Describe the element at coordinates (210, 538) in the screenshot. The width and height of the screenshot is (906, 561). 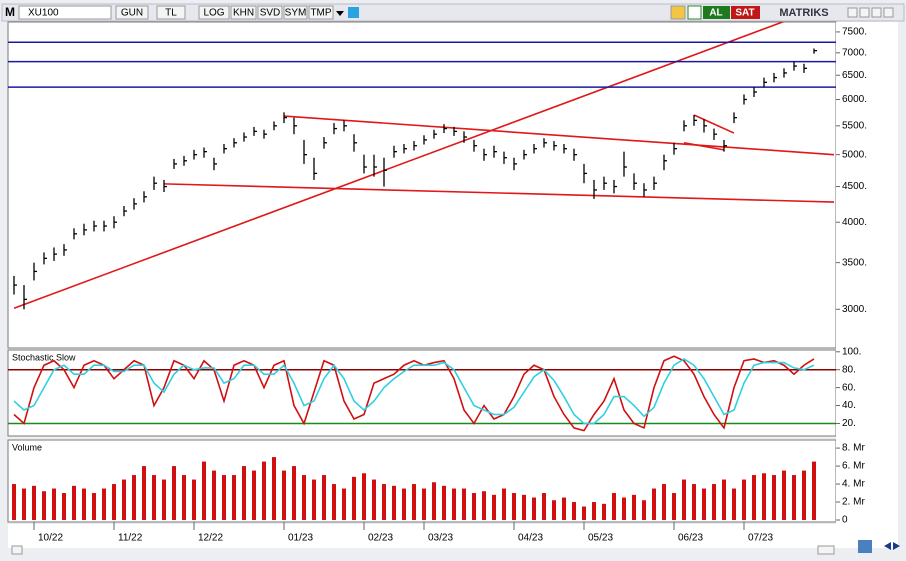
I see `x-tick-label: 12/22` at that location.